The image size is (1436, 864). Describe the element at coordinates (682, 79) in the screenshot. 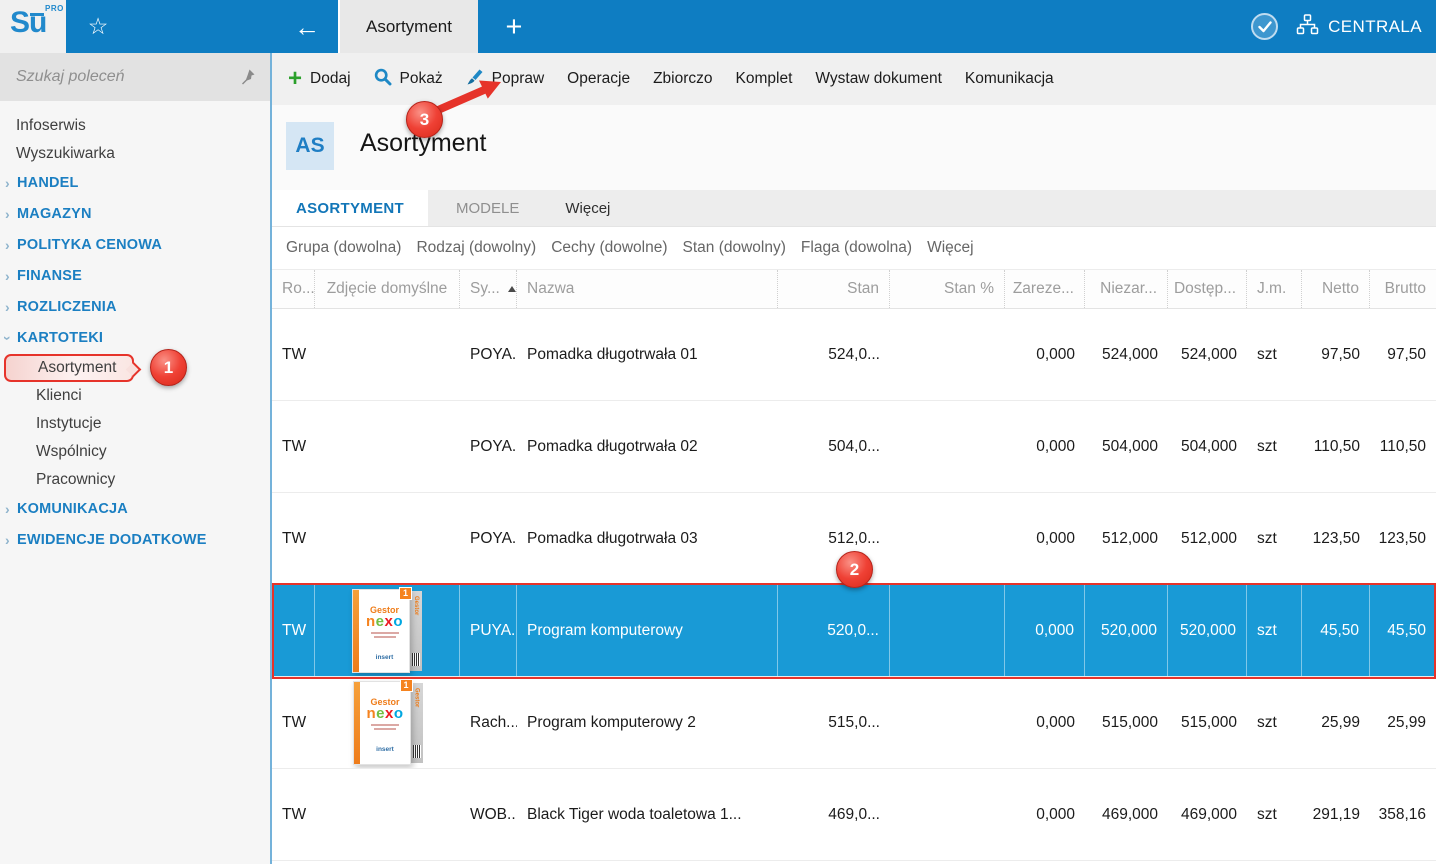

I see `toolbar-button-zbiorczo: Zbiorczo` at that location.